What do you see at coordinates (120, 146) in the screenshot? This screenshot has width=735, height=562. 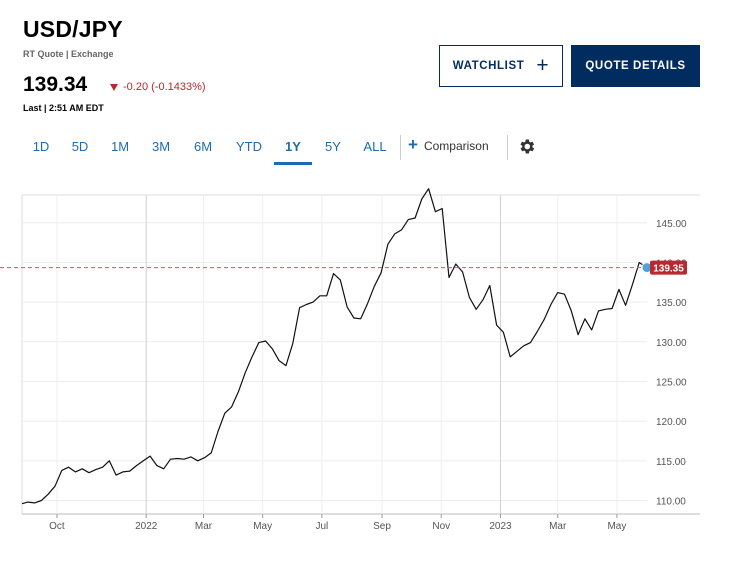 I see `tab-range-1m: 1M` at bounding box center [120, 146].